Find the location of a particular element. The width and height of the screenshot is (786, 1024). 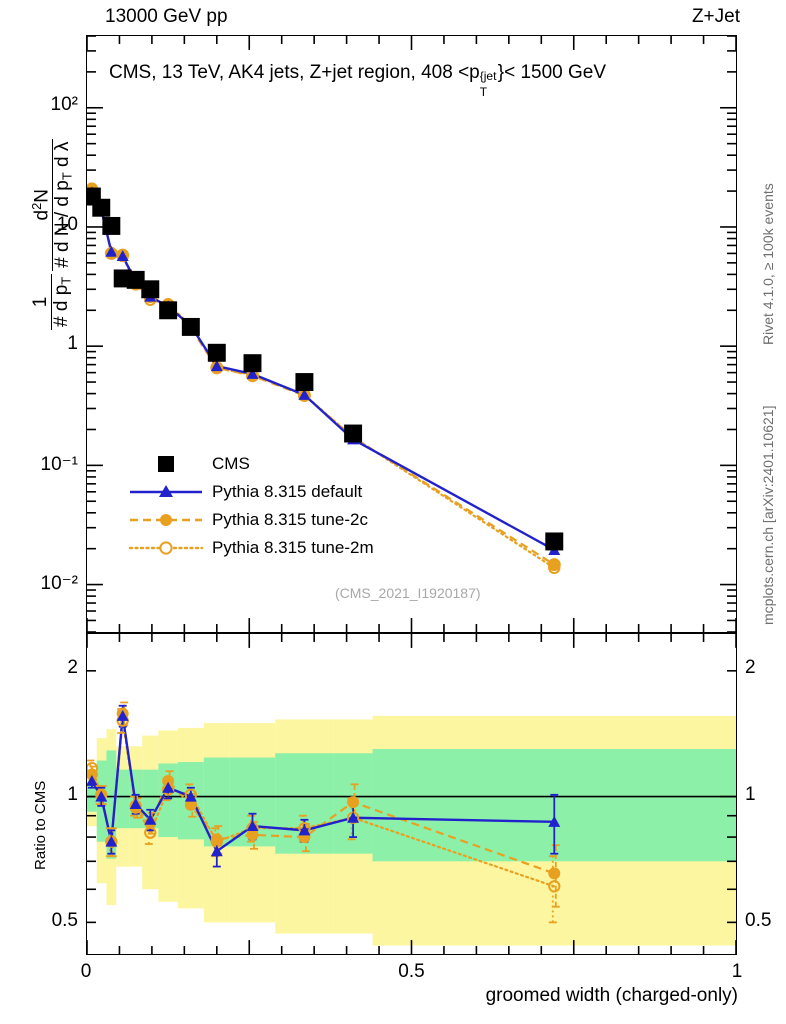

legend-label: Pythia 8.315 default is located at coordinates (287, 491).